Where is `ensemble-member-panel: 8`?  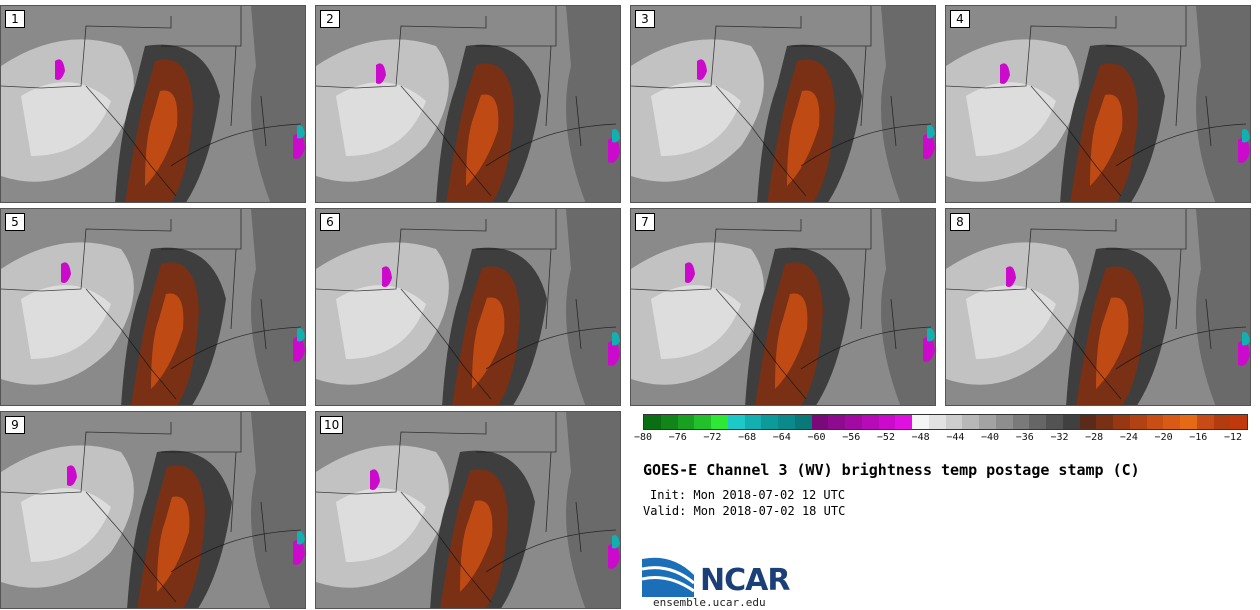 ensemble-member-panel: 8 is located at coordinates (1098, 307).